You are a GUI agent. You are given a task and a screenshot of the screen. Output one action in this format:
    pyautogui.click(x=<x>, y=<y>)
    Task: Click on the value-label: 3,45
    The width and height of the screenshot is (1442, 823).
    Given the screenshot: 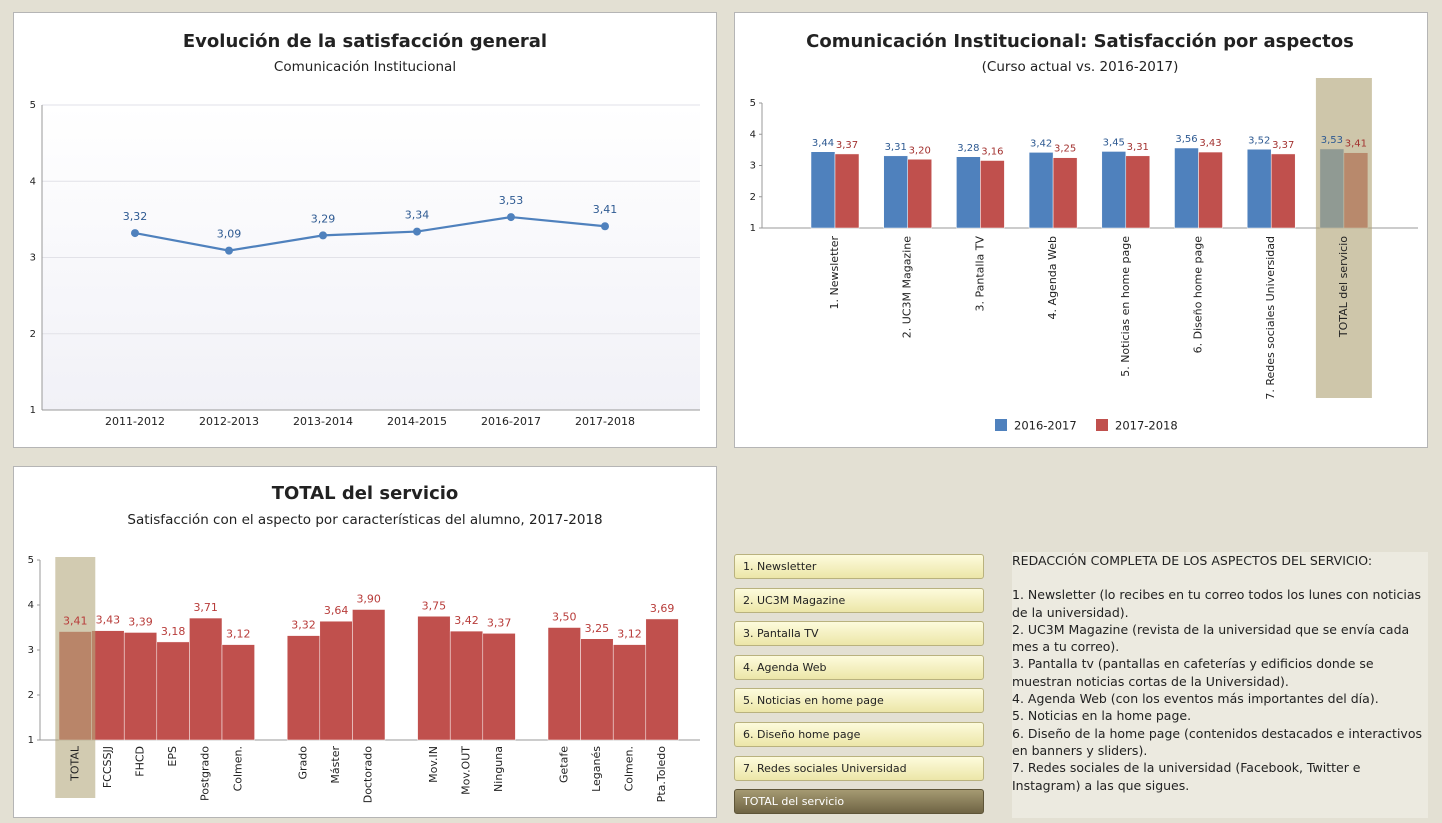 What is the action you would take?
    pyautogui.click(x=1114, y=142)
    